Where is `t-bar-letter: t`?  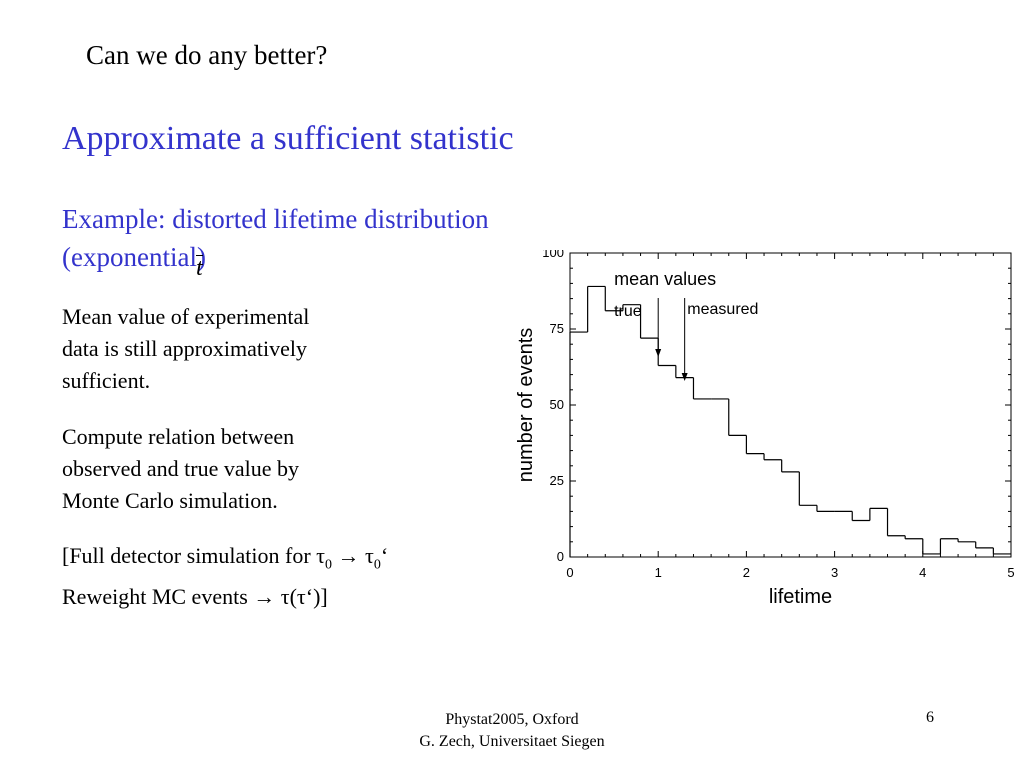 t-bar-letter: t is located at coordinates (199, 268).